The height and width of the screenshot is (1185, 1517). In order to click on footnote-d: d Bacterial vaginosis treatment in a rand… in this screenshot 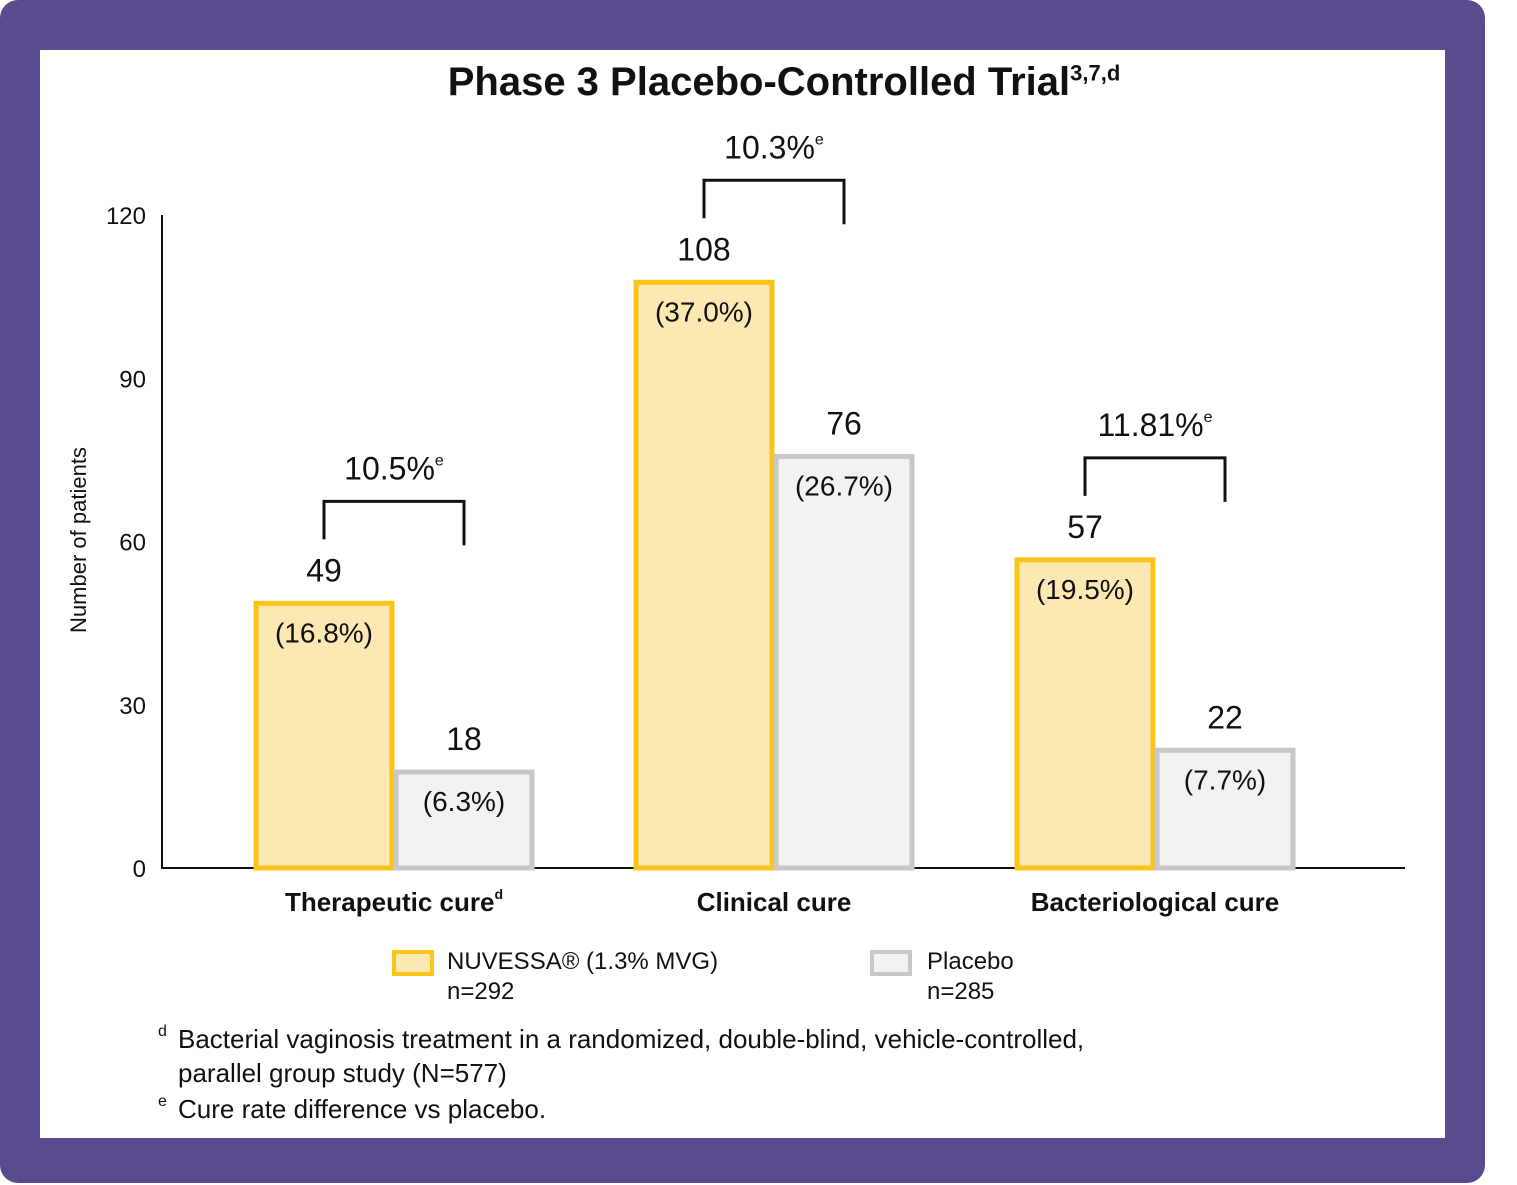, I will do `click(621, 1056)`.